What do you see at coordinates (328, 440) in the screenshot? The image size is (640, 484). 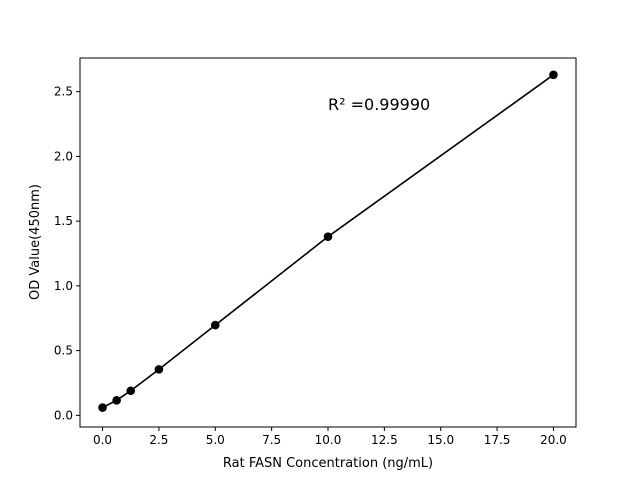 I see `x-tick-label: 10.0` at bounding box center [328, 440].